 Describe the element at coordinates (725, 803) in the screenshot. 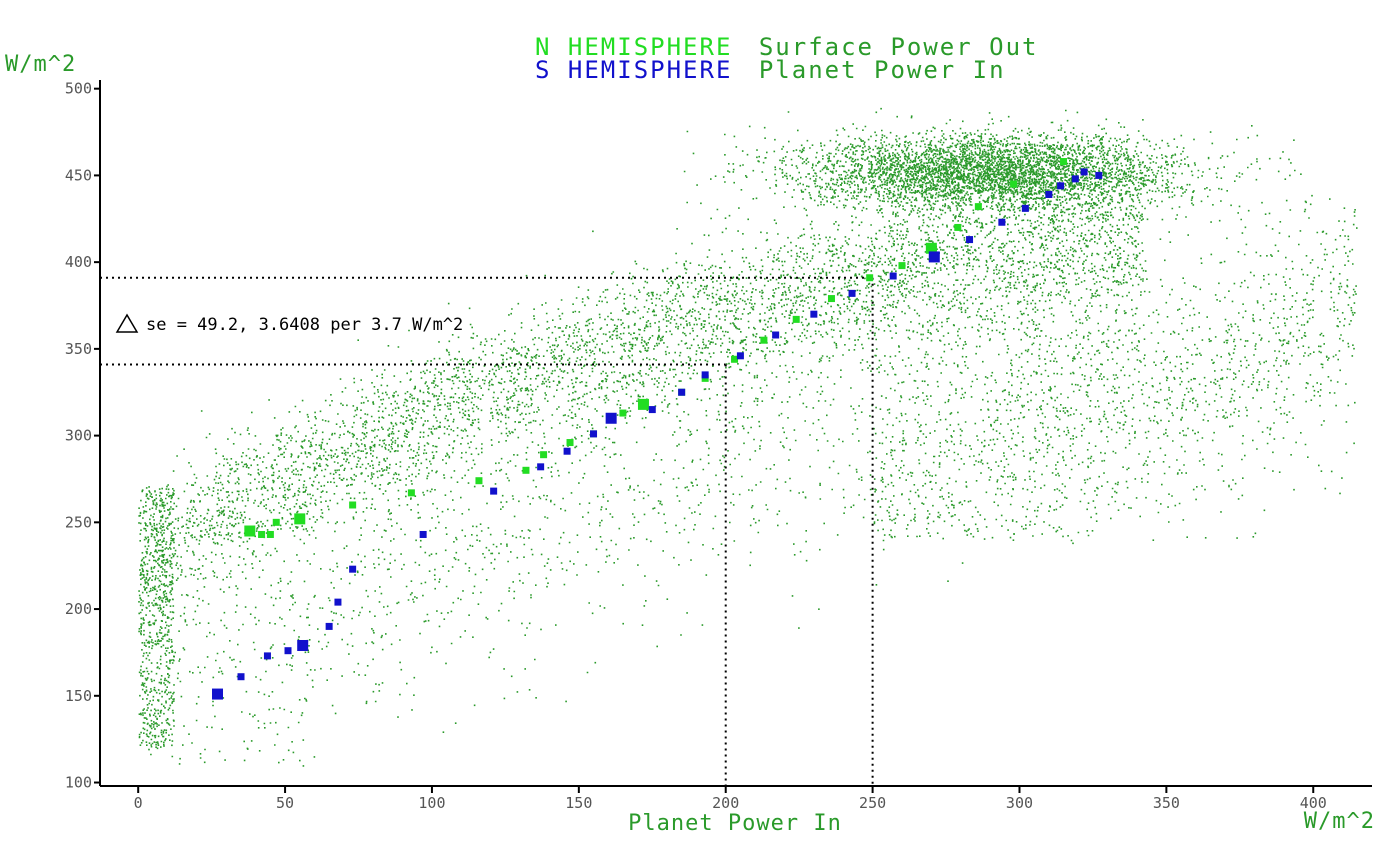

I see `x-tick-label: 200` at that location.